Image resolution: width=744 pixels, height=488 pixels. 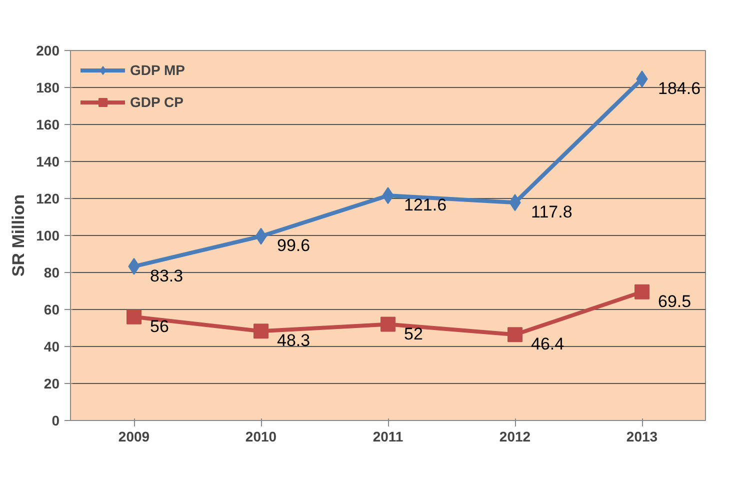 What do you see at coordinates (52, 310) in the screenshot?
I see `y-tick-label: 60` at bounding box center [52, 310].